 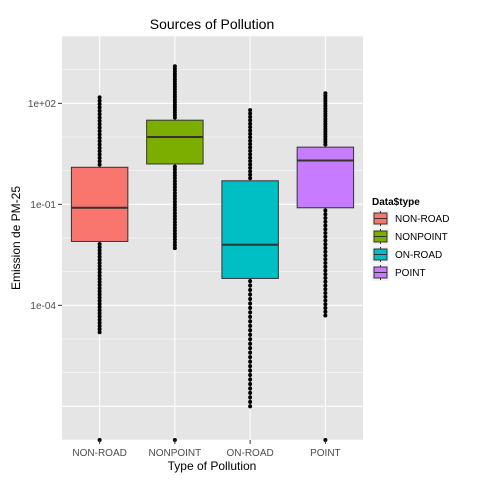 What do you see at coordinates (42, 104) in the screenshot?
I see `y-tick-label: 1e+02` at bounding box center [42, 104].